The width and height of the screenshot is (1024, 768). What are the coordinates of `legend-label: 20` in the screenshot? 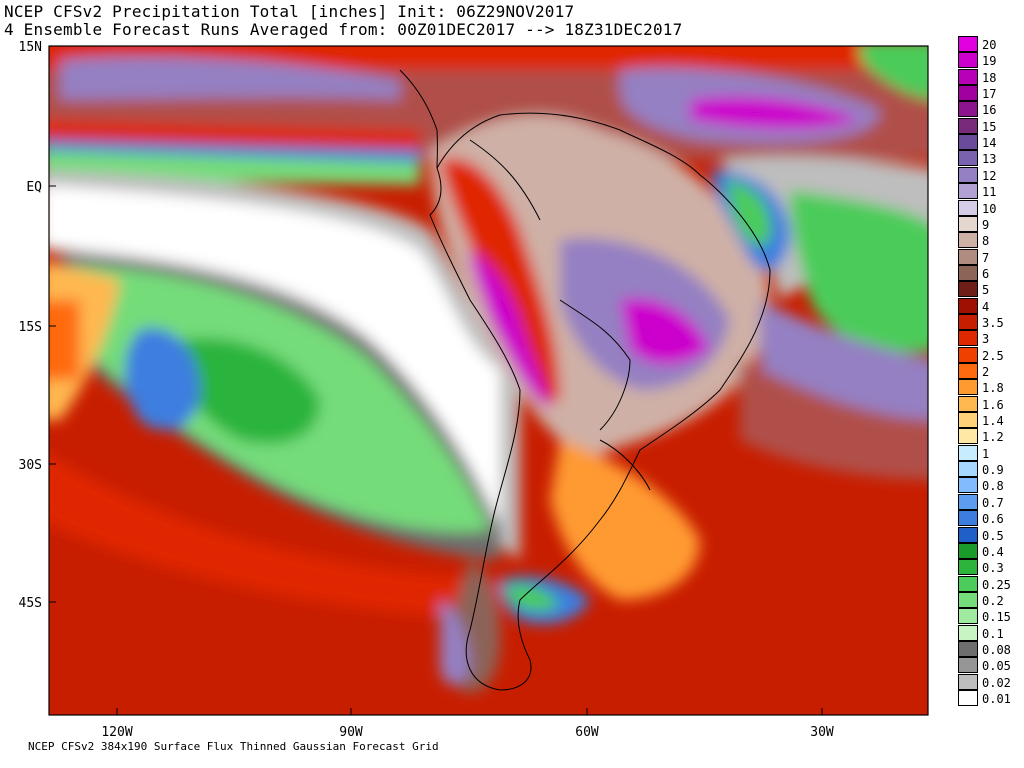 It's located at (989, 45).